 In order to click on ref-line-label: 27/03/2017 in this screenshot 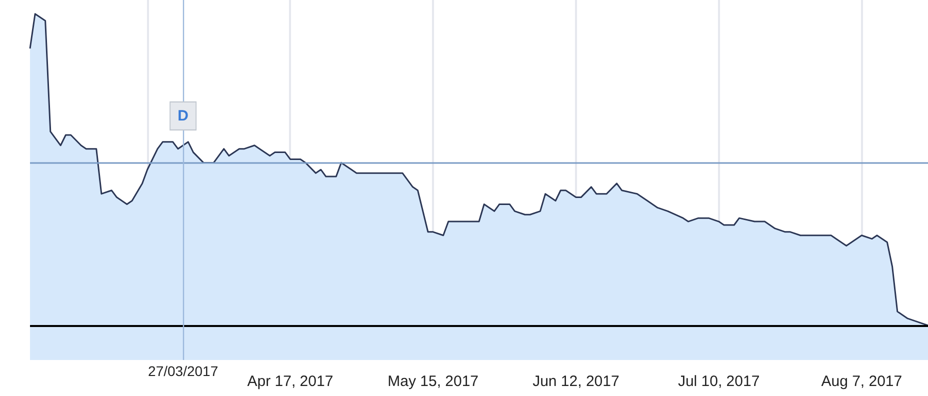, I will do `click(183, 371)`.